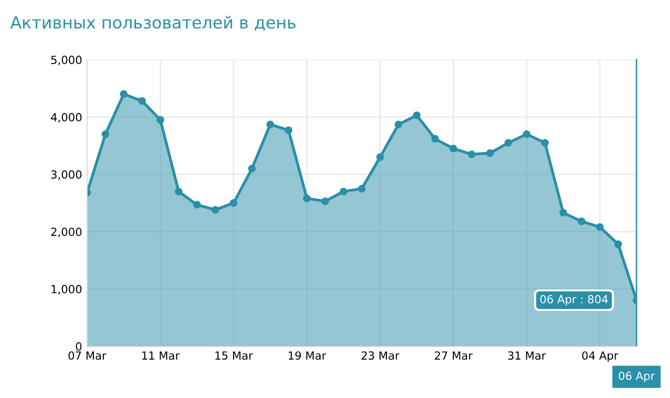 The height and width of the screenshot is (398, 670). I want to click on y-tick-label: 0, so click(79, 346).